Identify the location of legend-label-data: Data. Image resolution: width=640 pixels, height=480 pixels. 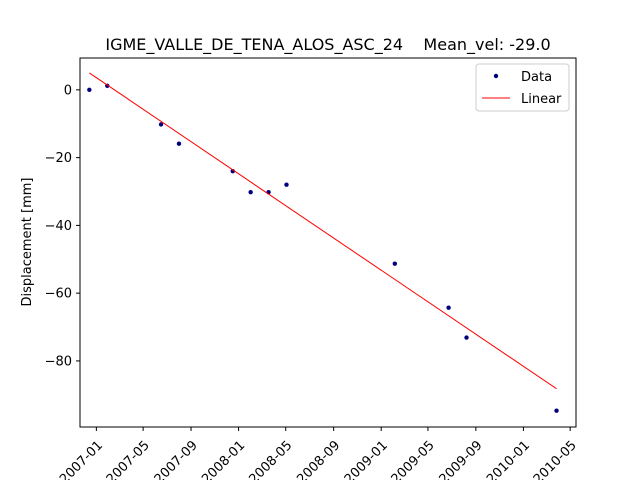
(536, 77).